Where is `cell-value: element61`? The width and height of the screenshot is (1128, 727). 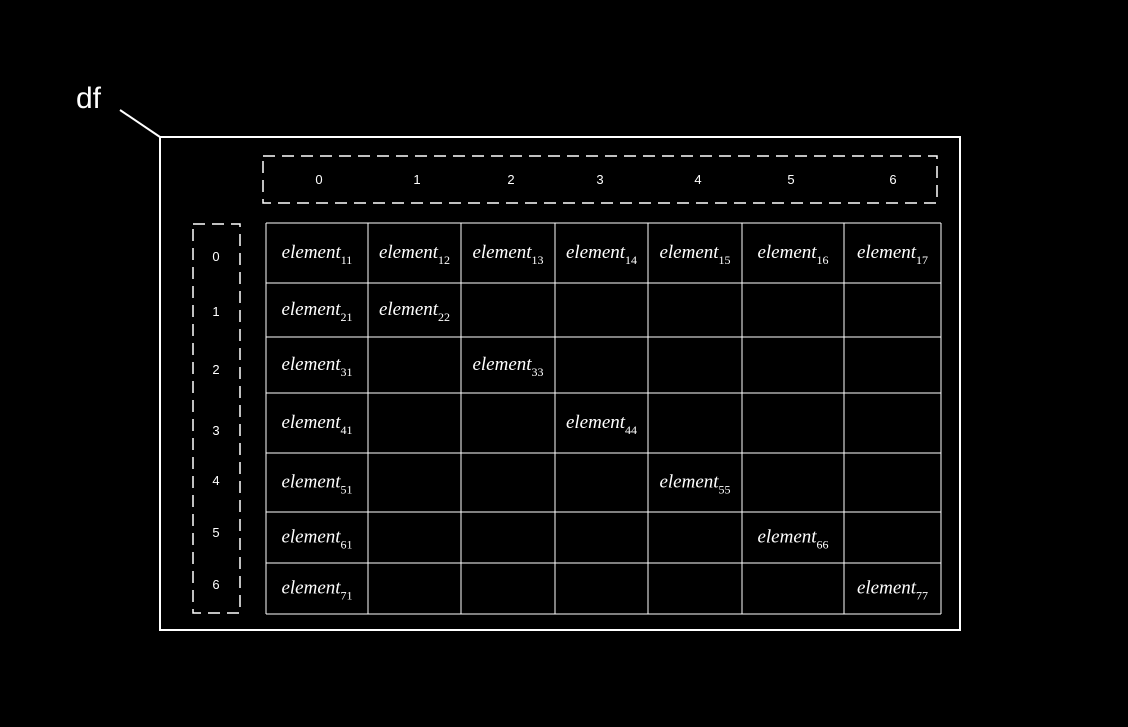 cell-value: element61 is located at coordinates (316, 539).